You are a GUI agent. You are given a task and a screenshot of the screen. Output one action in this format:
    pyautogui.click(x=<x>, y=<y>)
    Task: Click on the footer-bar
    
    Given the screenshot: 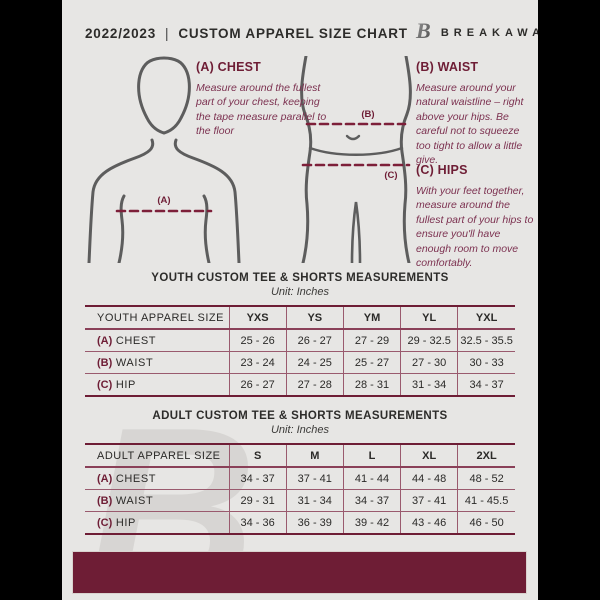 What is the action you would take?
    pyautogui.click(x=299, y=572)
    